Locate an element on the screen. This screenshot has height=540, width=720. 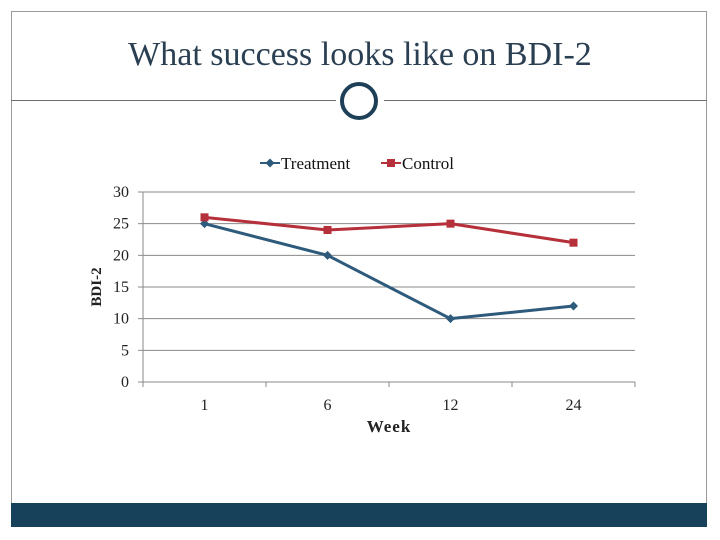
divider-ring-ornament is located at coordinates (359, 101).